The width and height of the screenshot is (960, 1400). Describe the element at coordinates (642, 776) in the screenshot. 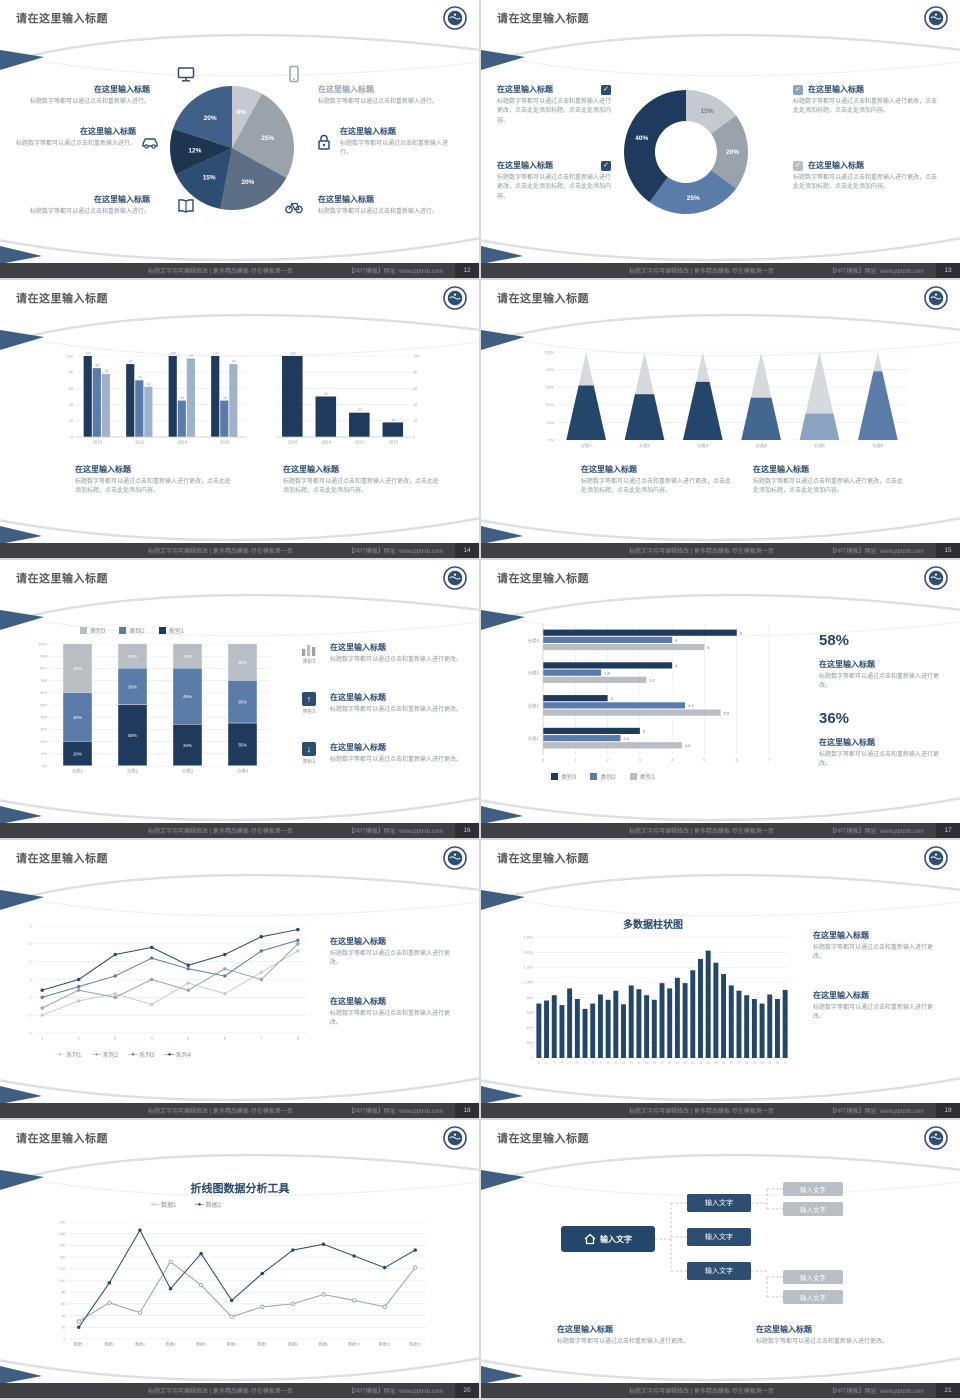

I see `legend-item: 类别1` at that location.